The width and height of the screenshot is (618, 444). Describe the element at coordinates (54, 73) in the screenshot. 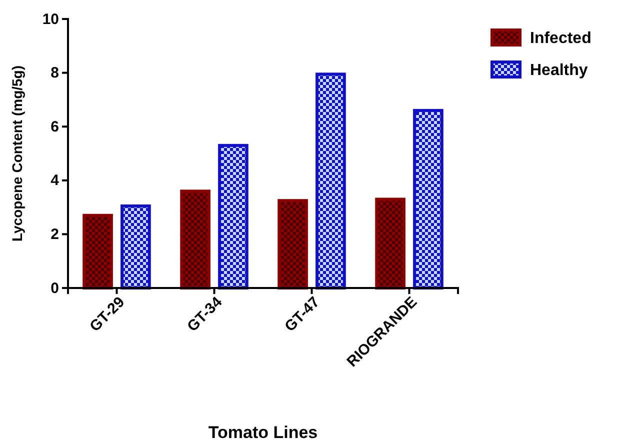

I see `y-tick-label: 8` at that location.